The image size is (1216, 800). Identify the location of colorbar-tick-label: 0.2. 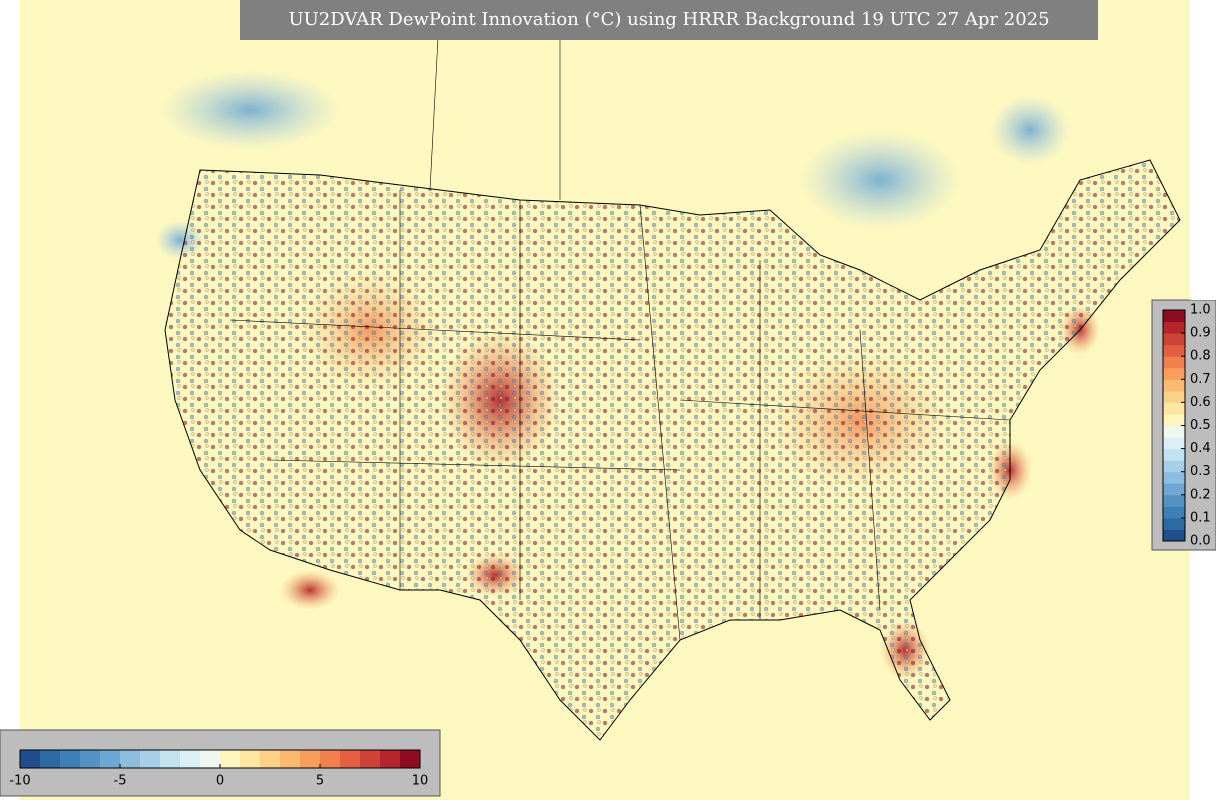
(1200, 494).